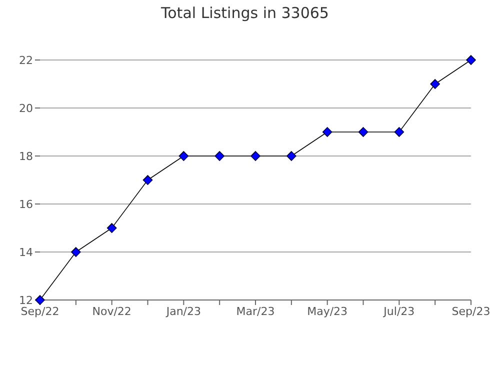  What do you see at coordinates (40, 311) in the screenshot?
I see `x-tick-label: Sep/22` at bounding box center [40, 311].